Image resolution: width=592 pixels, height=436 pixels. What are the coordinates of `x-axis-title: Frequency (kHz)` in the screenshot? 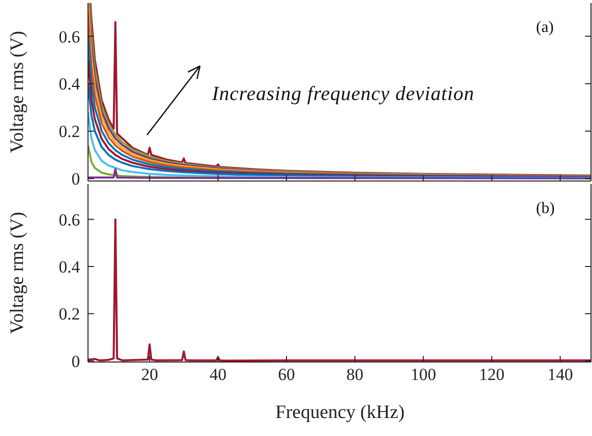 It's located at (340, 413).